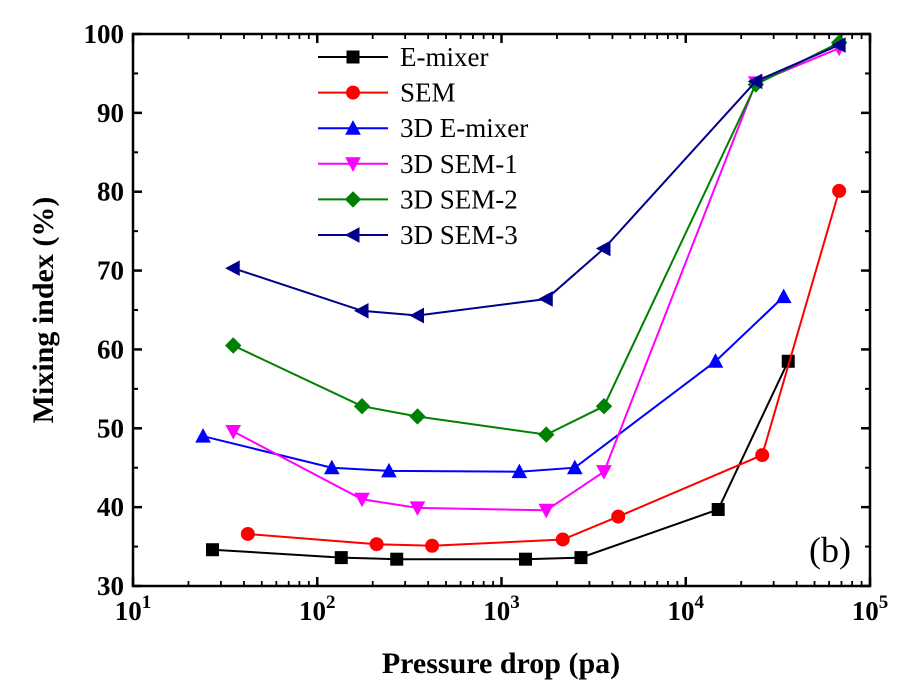 The height and width of the screenshot is (691, 905). What do you see at coordinates (459, 235) in the screenshot?
I see `legend-label: 3D SEM-3` at bounding box center [459, 235].